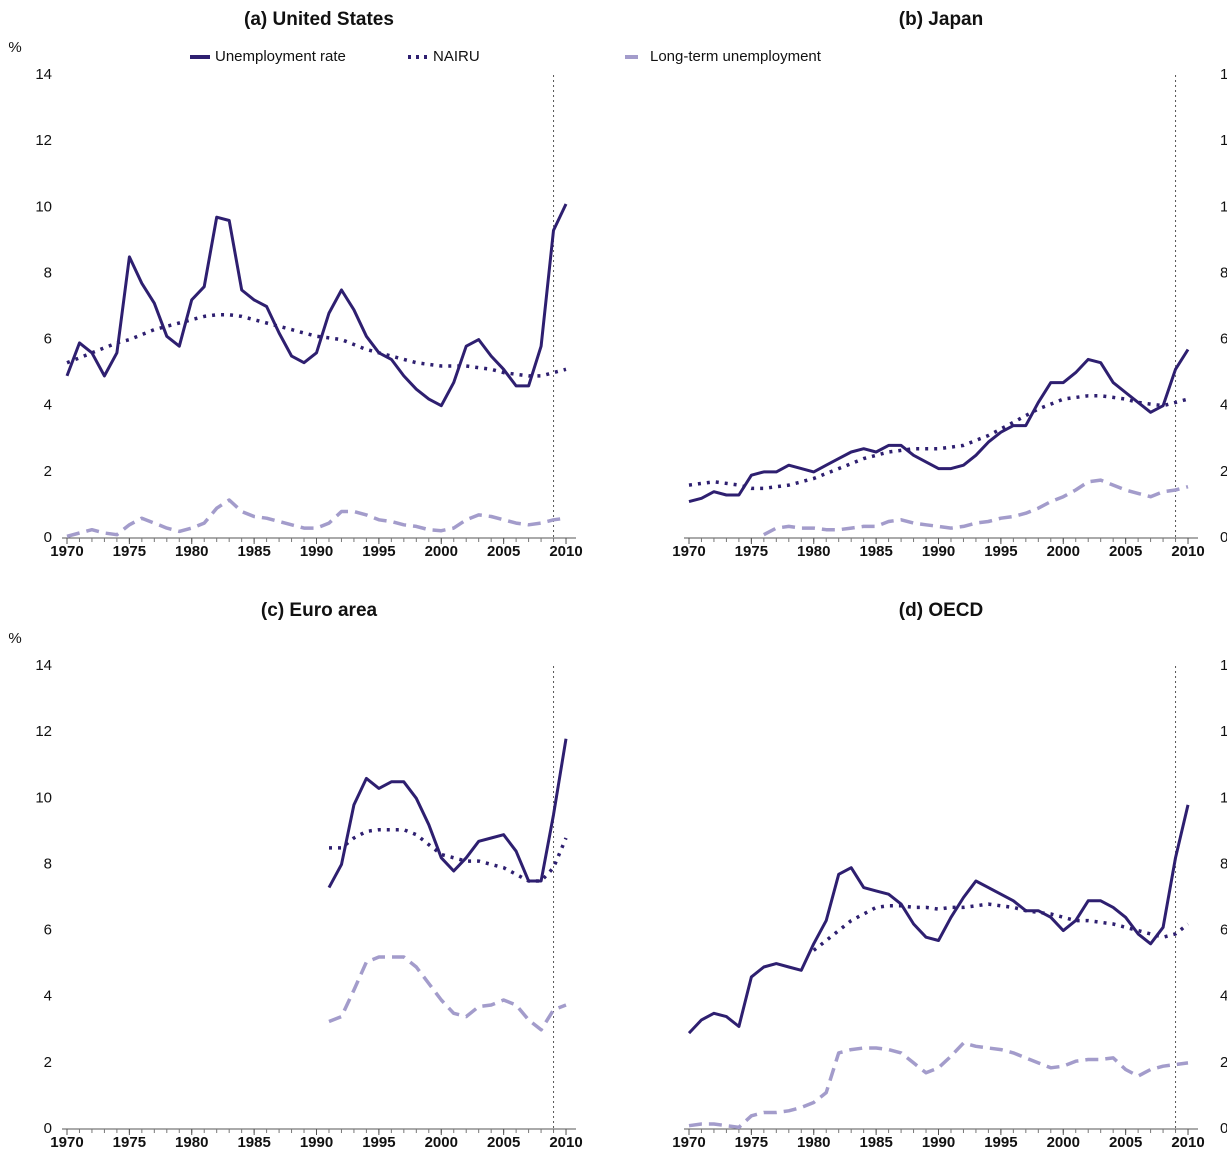 Image resolution: width=1227 pixels, height=1159 pixels. Describe the element at coordinates (941, 610) in the screenshot. I see `panel-title: (d) OECD` at that location.